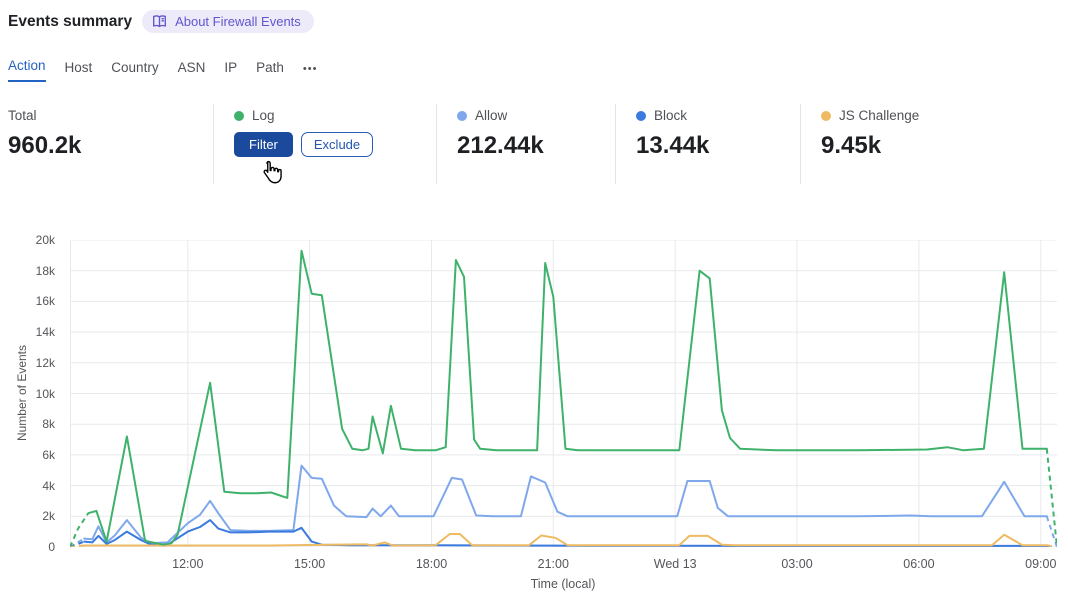 The height and width of the screenshot is (598, 1068). What do you see at coordinates (641, 115) in the screenshot?
I see `block-series-dot` at bounding box center [641, 115].